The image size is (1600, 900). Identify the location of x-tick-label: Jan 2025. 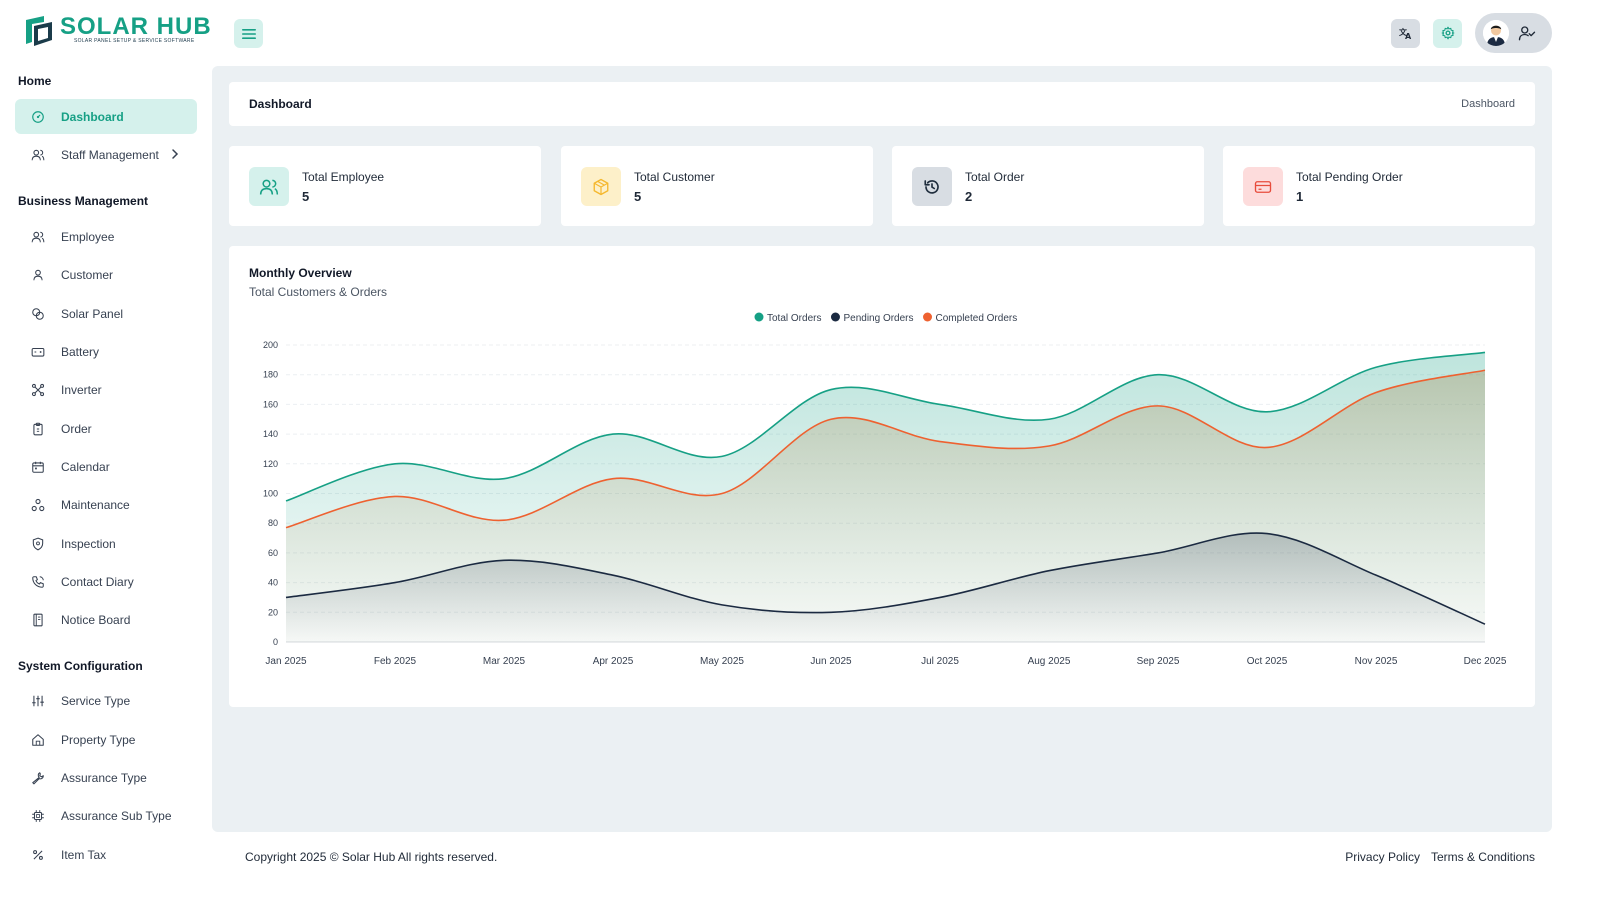
(286, 661).